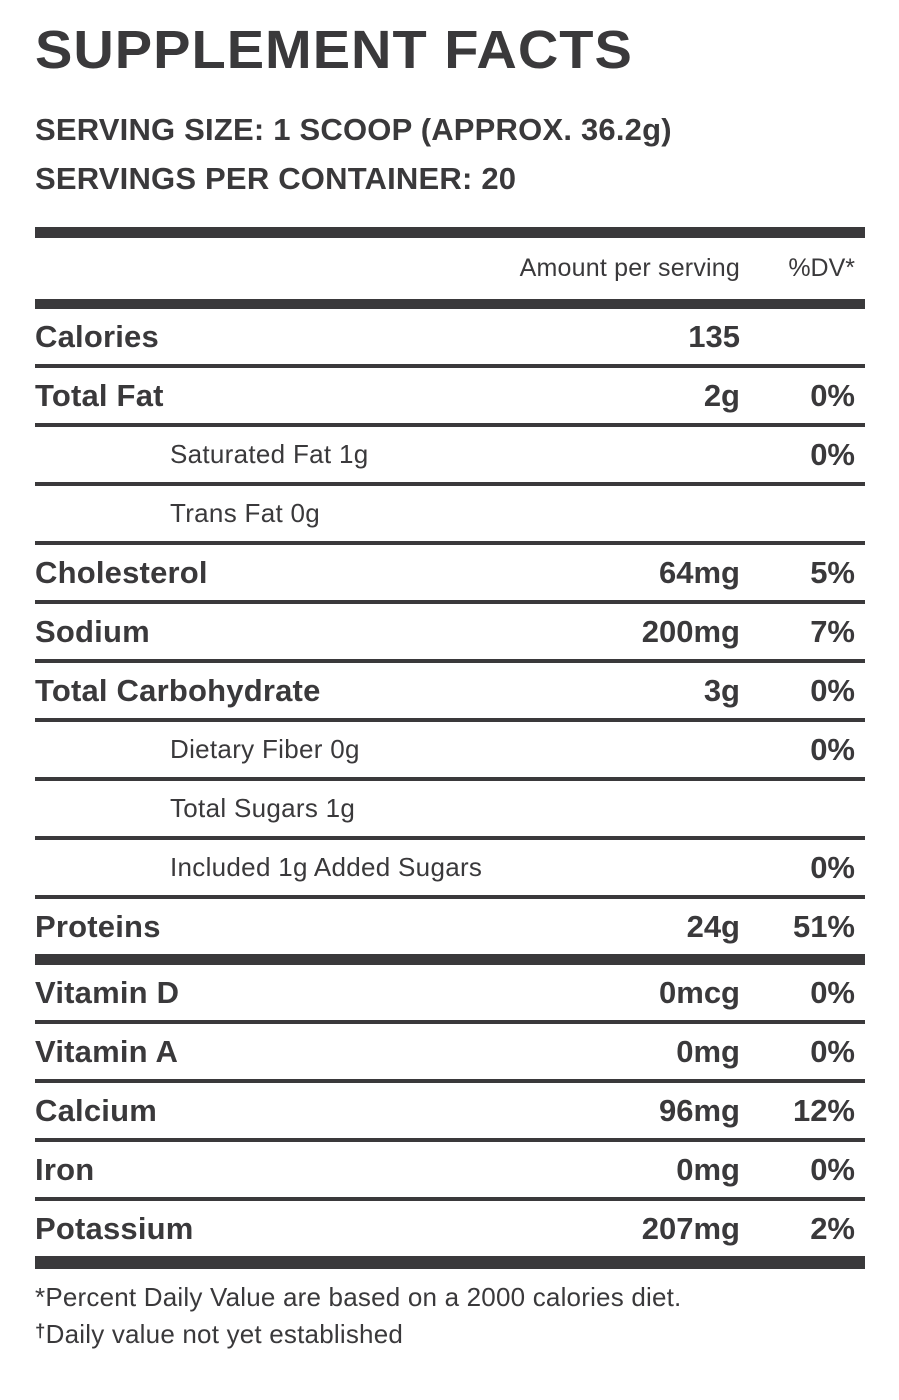 This screenshot has width=899, height=1400. Describe the element at coordinates (823, 1110) in the screenshot. I see `nutrient-dv: 12%` at that location.